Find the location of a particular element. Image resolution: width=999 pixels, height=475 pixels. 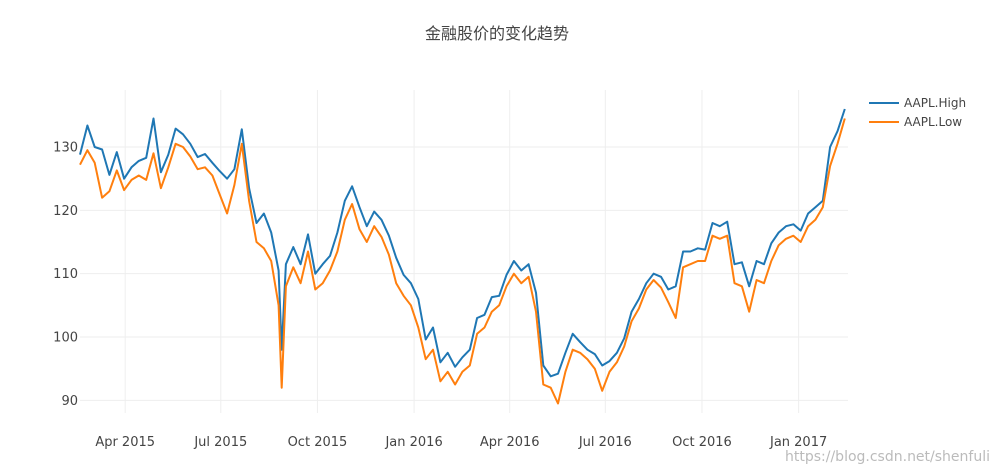

x-tick-label: Apr 2016 is located at coordinates (510, 442).